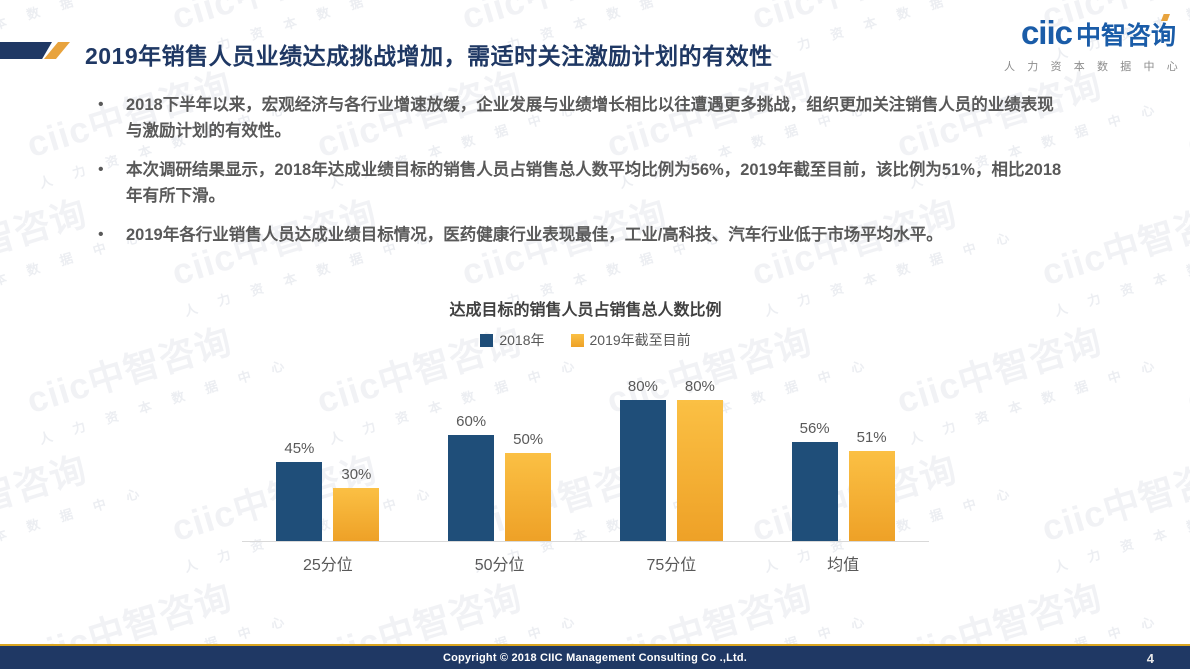  Describe the element at coordinates (814, 428) in the screenshot. I see `bar-data-label: 56%` at that location.